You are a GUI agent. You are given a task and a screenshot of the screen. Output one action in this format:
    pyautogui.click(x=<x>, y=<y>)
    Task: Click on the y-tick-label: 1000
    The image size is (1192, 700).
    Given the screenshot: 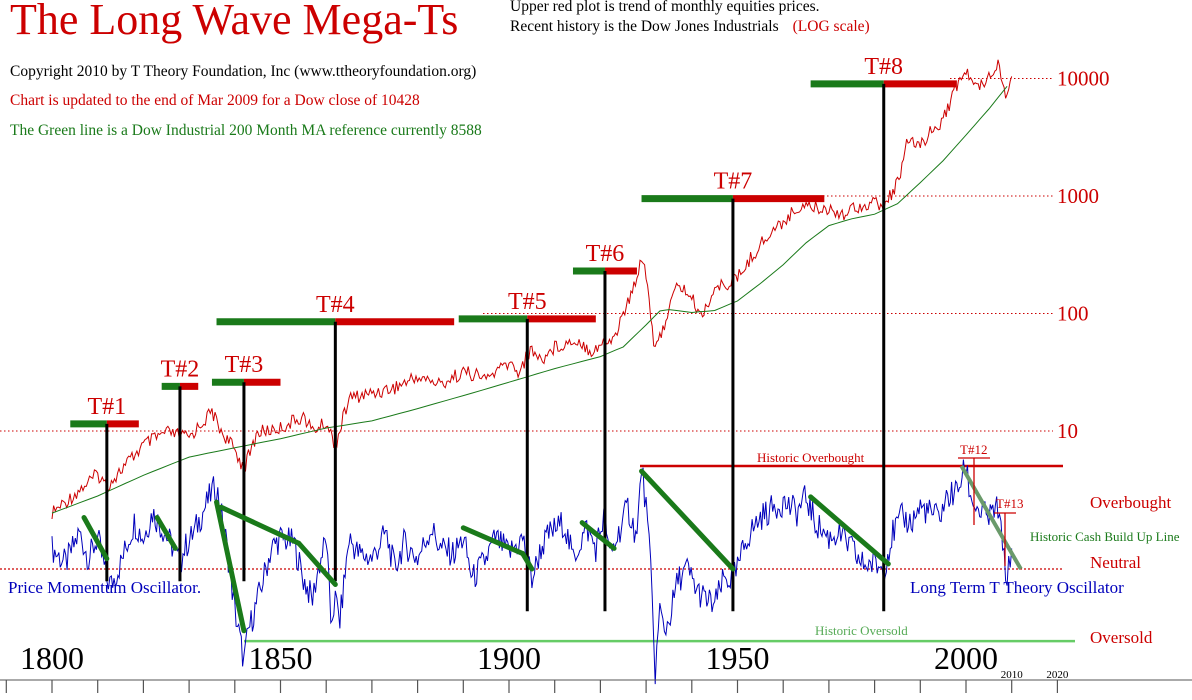 What is the action you would take?
    pyautogui.click(x=1078, y=196)
    